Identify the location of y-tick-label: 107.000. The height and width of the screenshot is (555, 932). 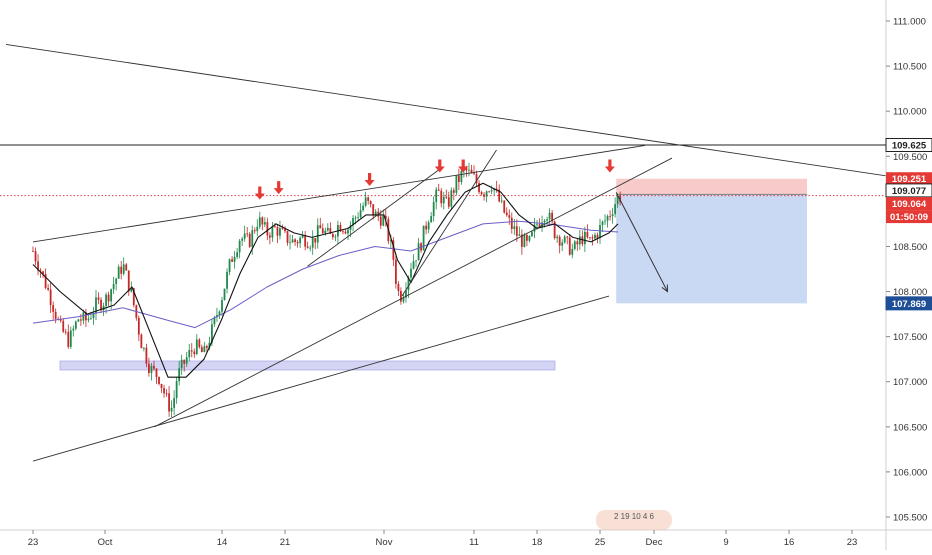
(910, 382).